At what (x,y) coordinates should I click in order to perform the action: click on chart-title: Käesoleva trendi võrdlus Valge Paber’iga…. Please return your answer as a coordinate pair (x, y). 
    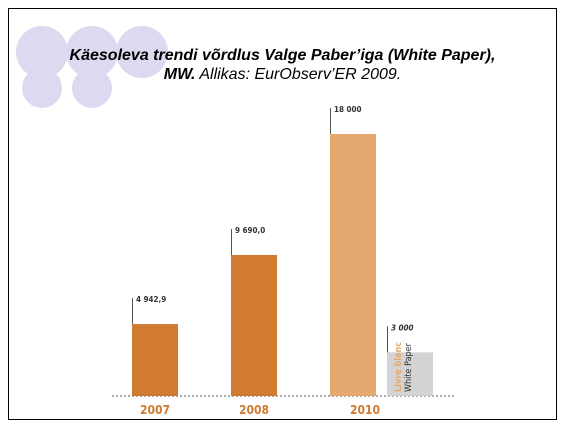
    Looking at the image, I should click on (282, 65).